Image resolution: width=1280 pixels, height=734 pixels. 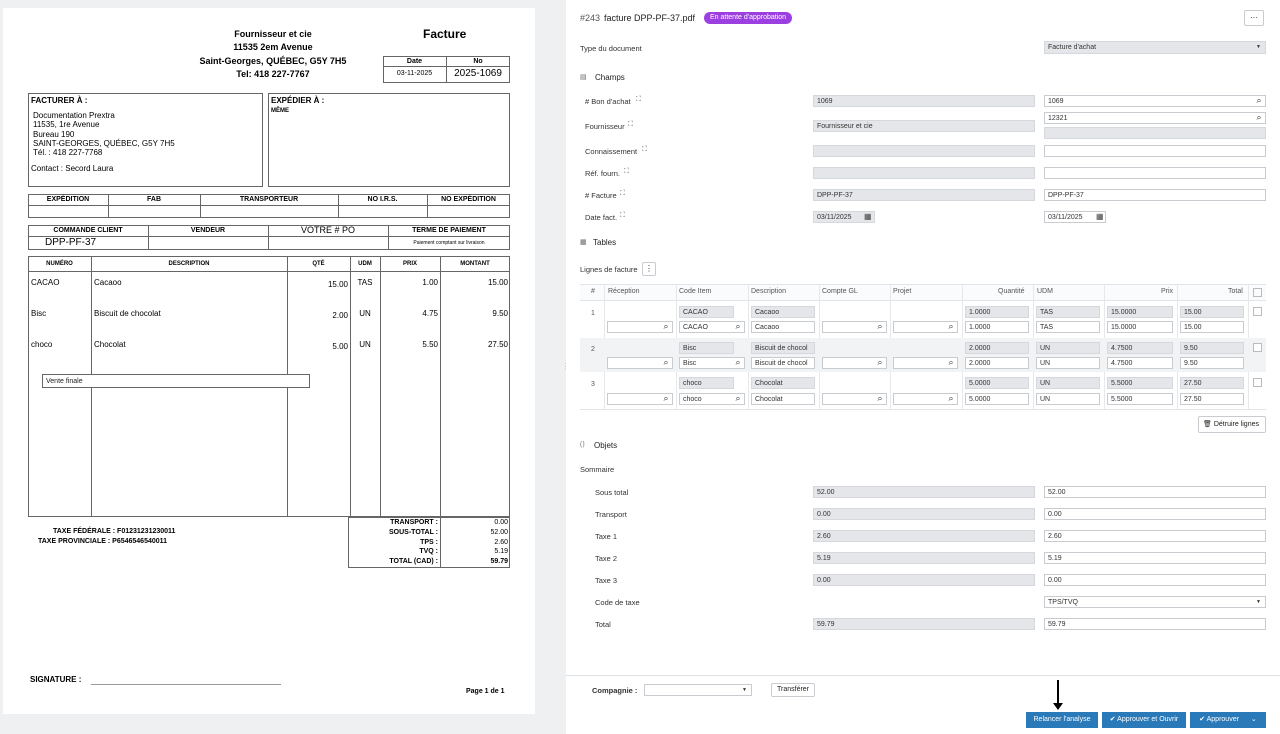 What do you see at coordinates (793, 690) in the screenshot?
I see `transfer-button: Transférer` at bounding box center [793, 690].